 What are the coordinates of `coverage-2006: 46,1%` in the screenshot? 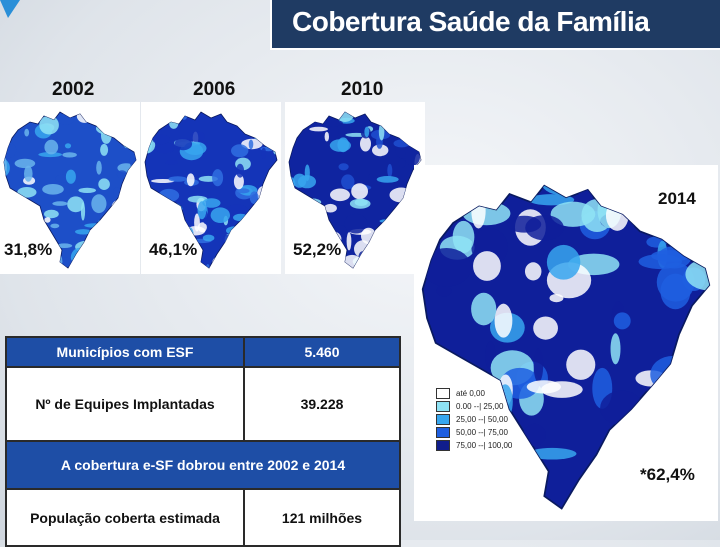 It's located at (173, 249).